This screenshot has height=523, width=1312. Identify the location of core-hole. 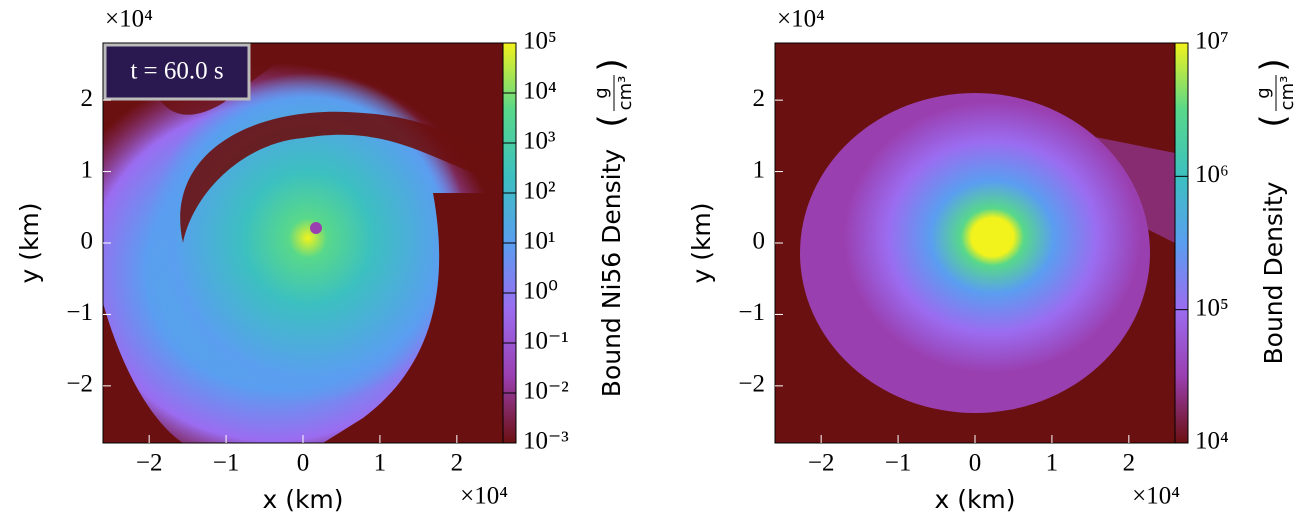
(316, 228).